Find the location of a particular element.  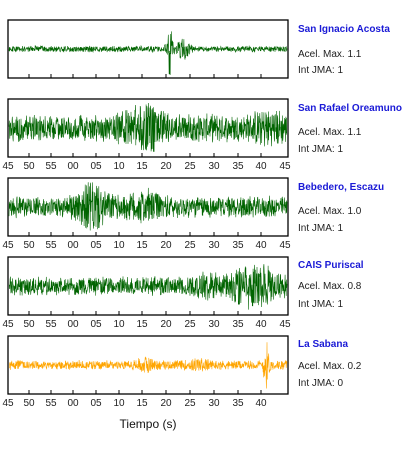

x-axis-ticks: 45 50 55 00 05 10 15 20 25 30 35 40 is located at coordinates (134, 399).